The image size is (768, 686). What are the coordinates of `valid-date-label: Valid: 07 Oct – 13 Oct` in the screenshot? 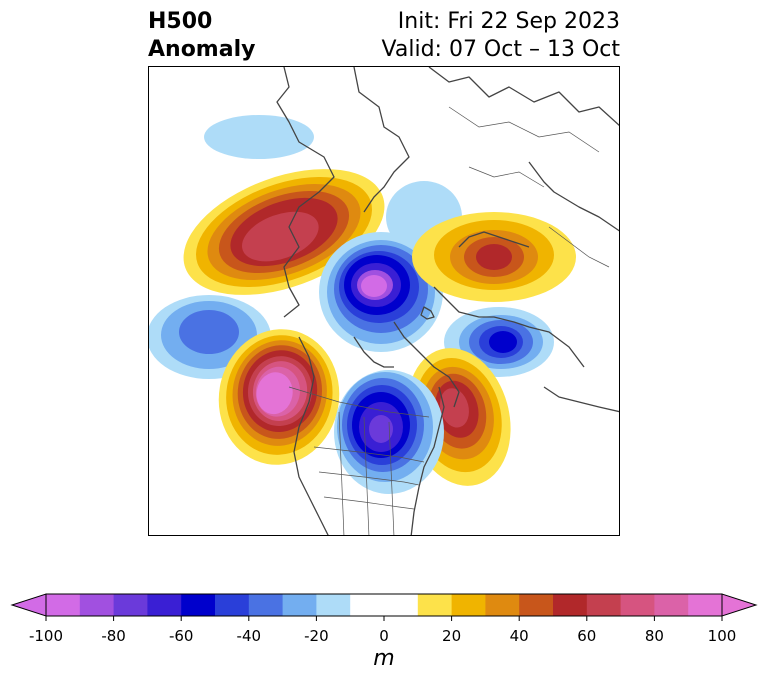 It's located at (500, 49).